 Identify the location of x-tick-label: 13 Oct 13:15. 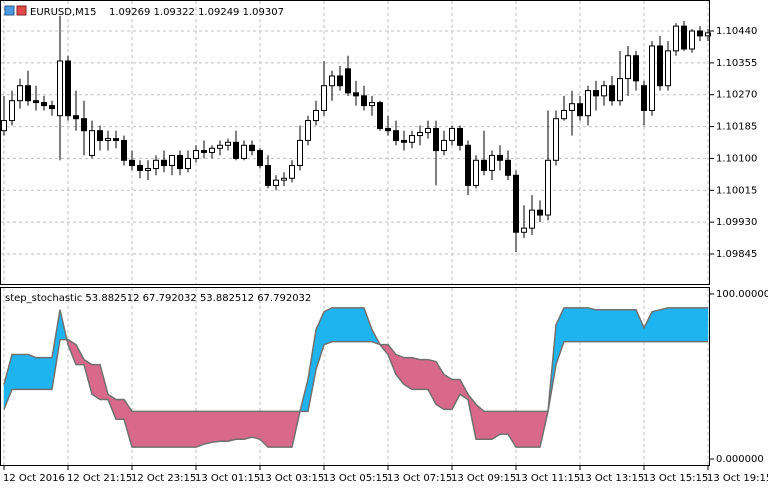
(611, 478).